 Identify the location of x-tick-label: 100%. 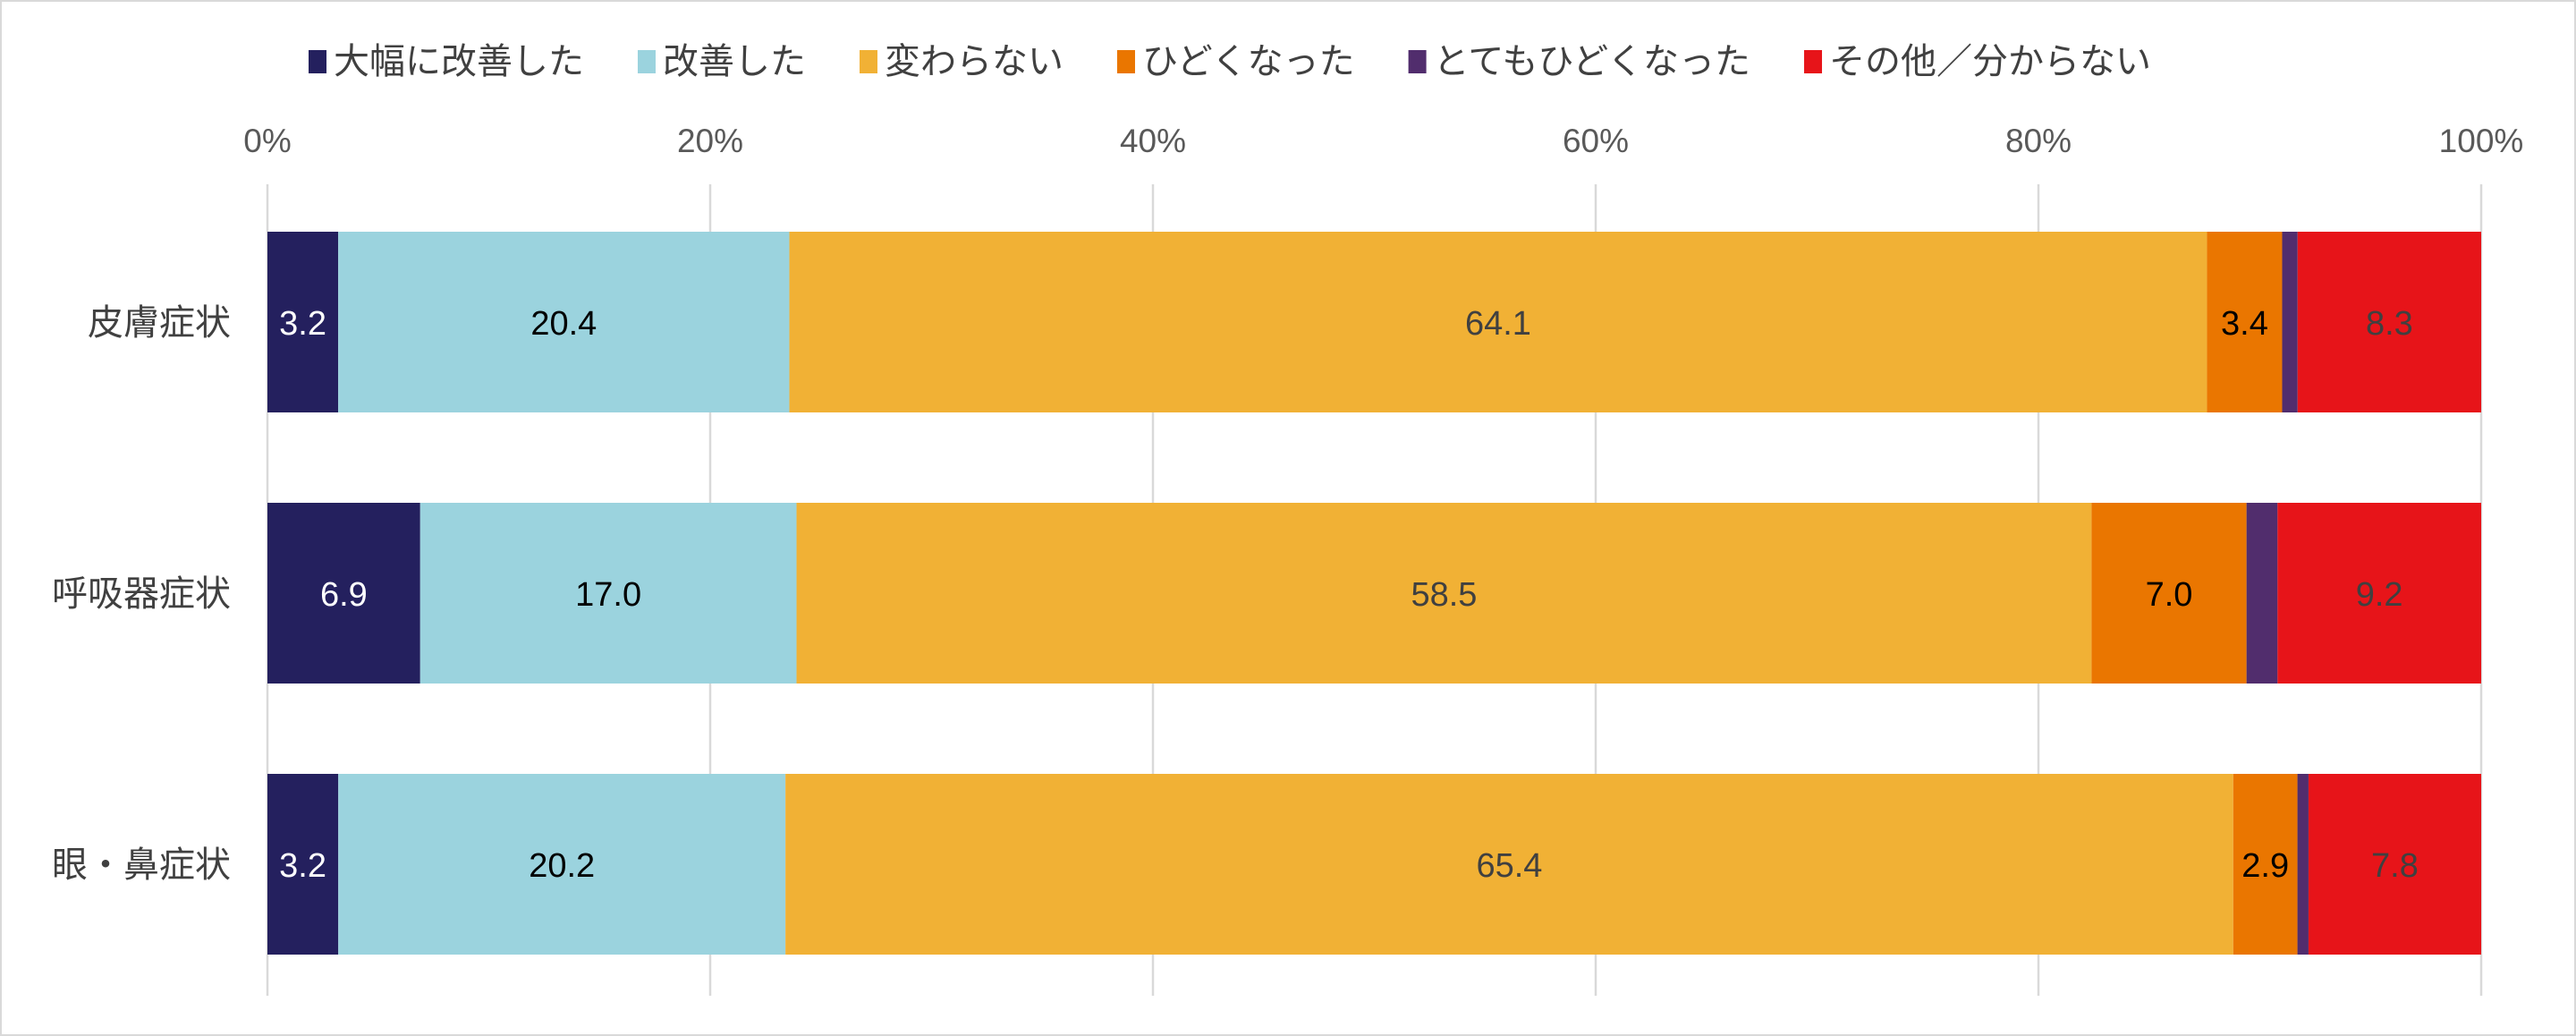
(2481, 141).